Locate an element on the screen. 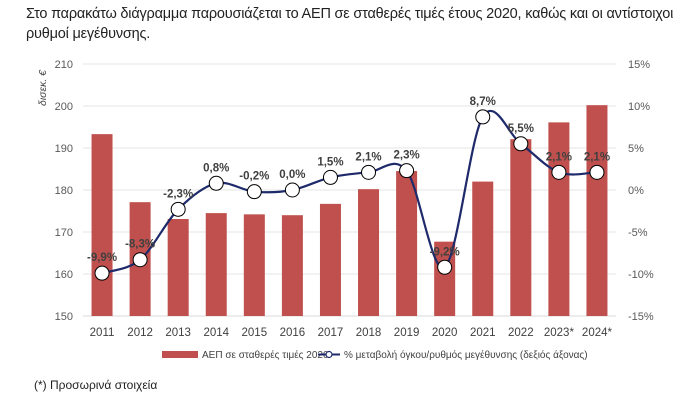 The width and height of the screenshot is (687, 400). x-tick-label: 2020 is located at coordinates (445, 333).